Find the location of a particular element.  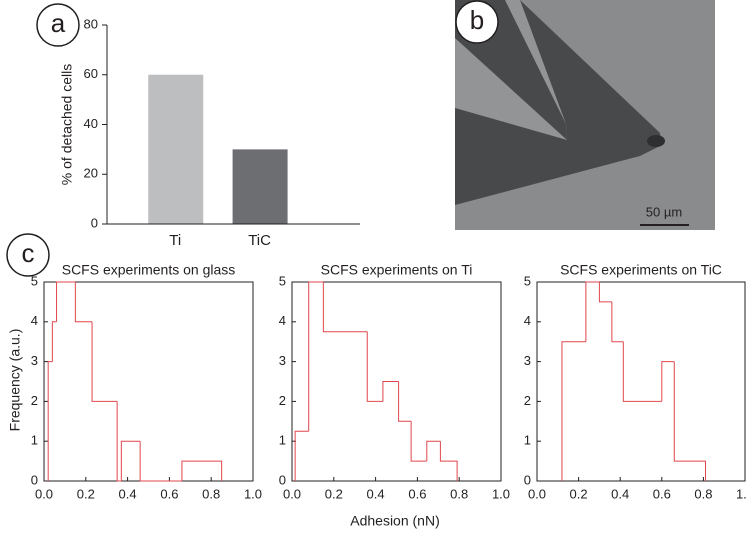

y-tick-label: 80 is located at coordinates (91, 23).